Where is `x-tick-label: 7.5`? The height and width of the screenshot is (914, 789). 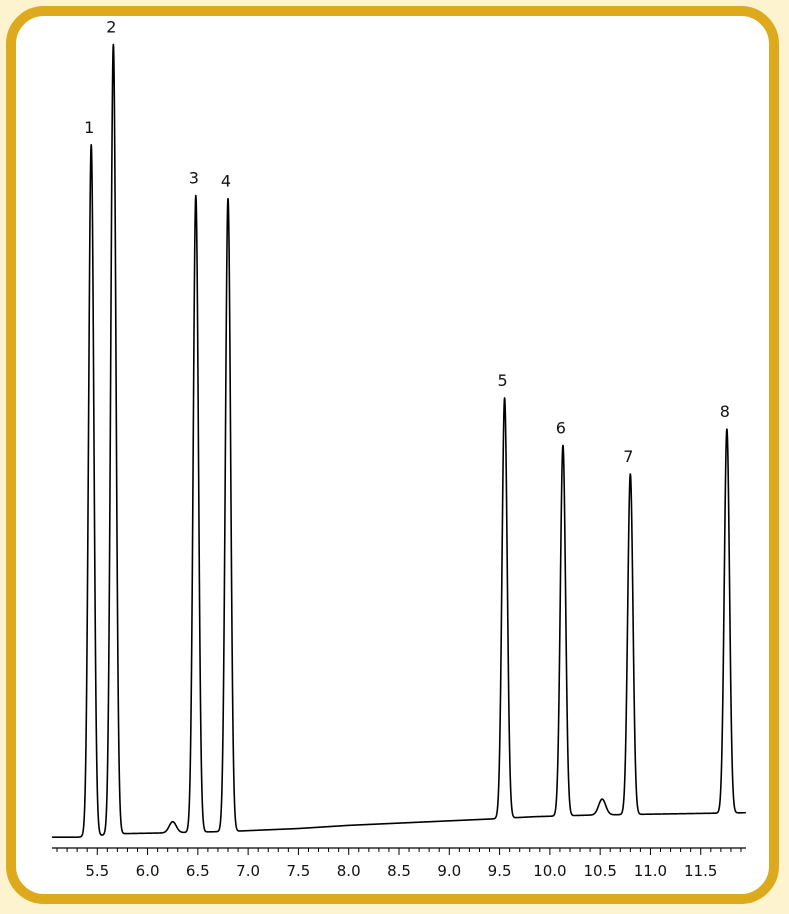 x-tick-label: 7.5 is located at coordinates (298, 871).